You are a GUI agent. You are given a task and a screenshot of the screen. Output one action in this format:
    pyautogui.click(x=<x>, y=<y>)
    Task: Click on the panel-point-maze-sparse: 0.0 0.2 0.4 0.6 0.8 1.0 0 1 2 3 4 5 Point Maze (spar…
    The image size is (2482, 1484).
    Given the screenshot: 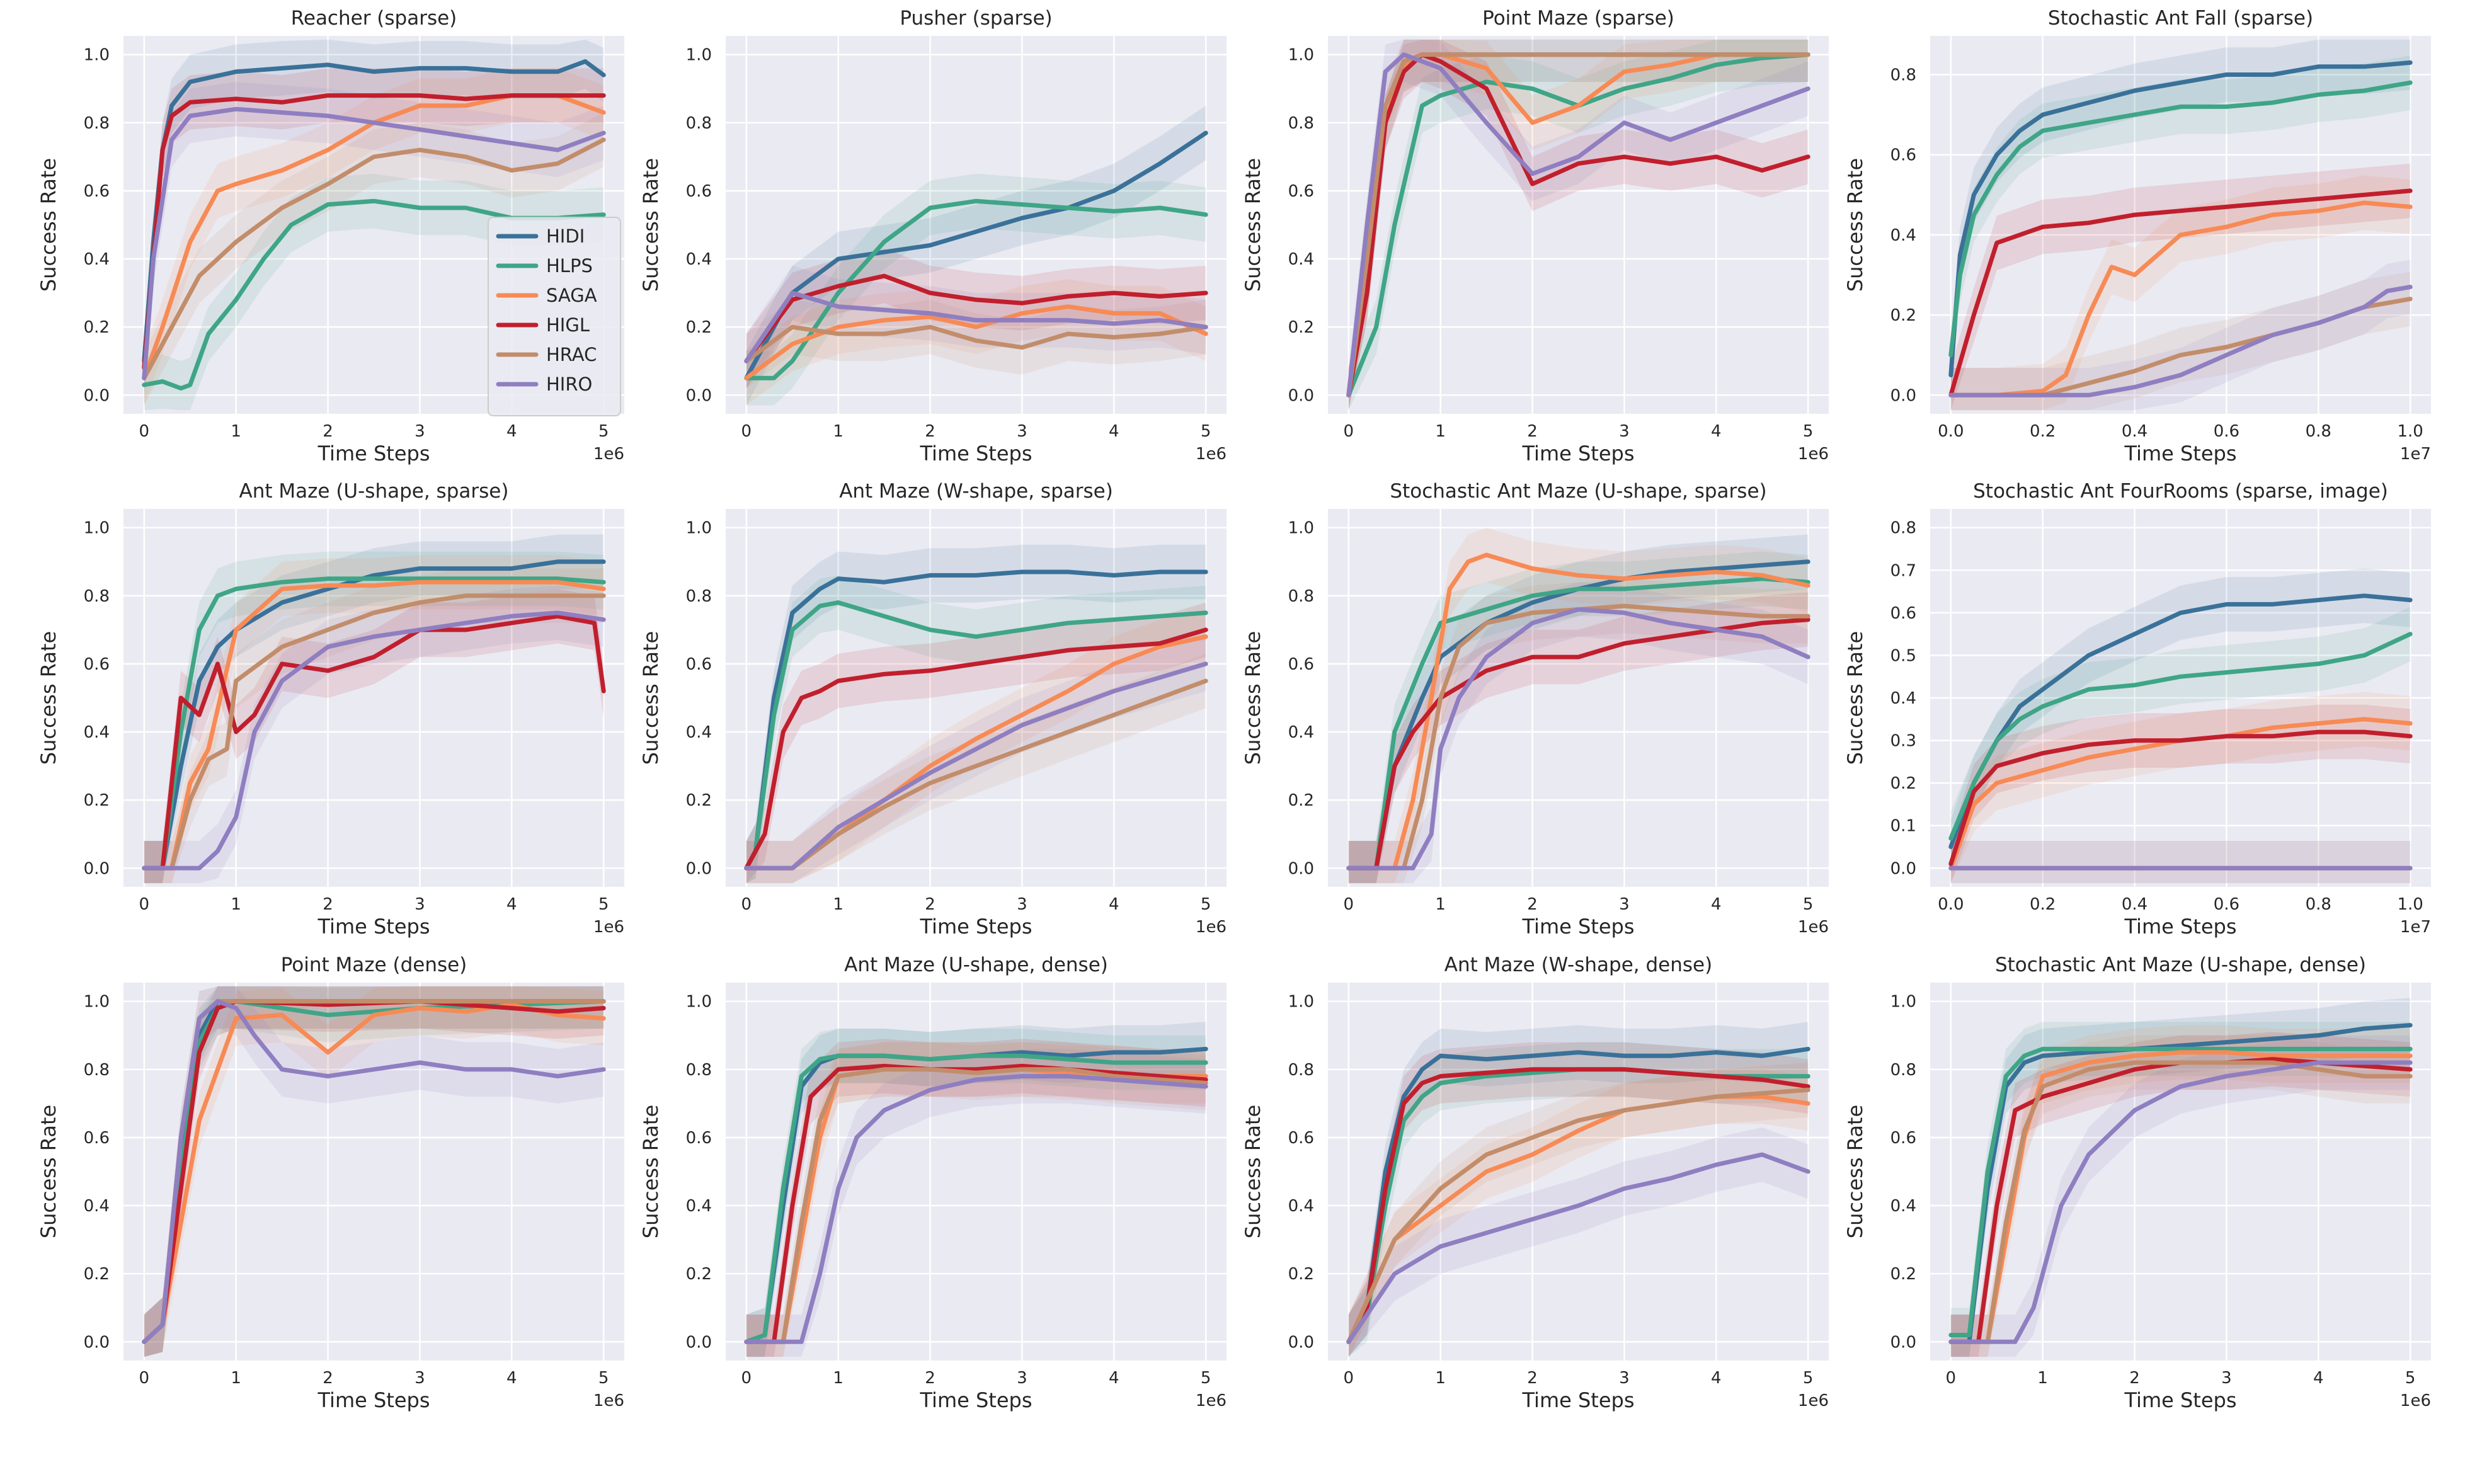 What is the action you would take?
    pyautogui.click(x=1535, y=236)
    